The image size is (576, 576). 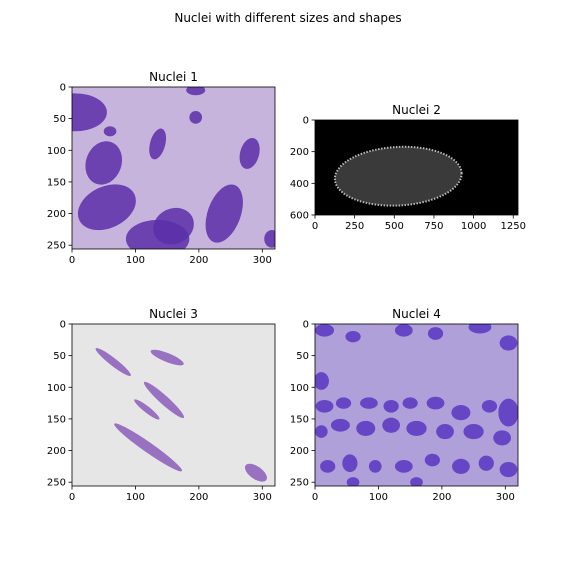 I want to click on panel-4-y-tick-label: 100, so click(x=299, y=388).